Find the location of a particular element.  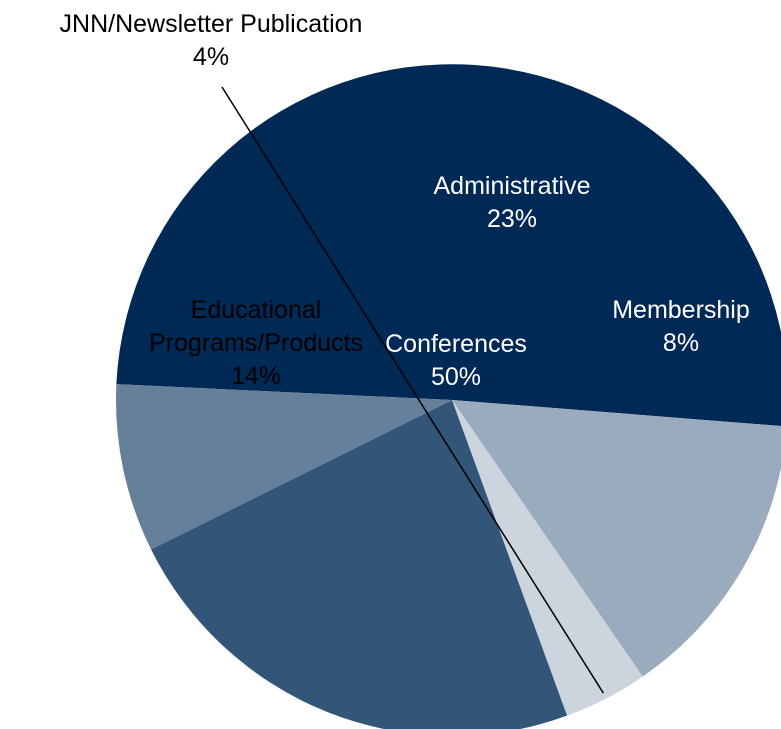

label-line-administrative: Administrative is located at coordinates (512, 186).